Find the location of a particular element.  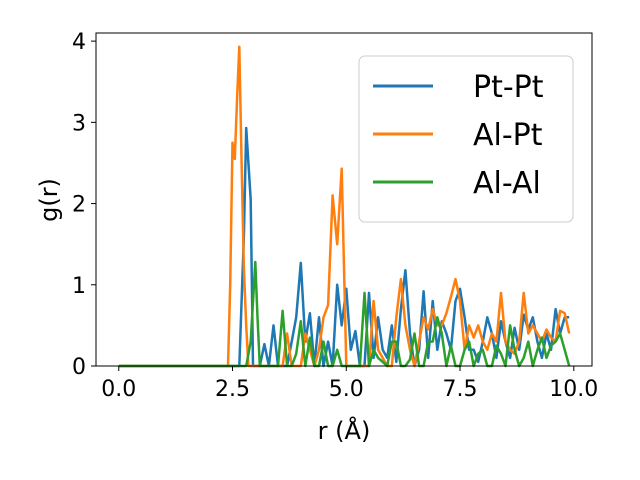

y-tick-label: 3 is located at coordinates (79, 123).